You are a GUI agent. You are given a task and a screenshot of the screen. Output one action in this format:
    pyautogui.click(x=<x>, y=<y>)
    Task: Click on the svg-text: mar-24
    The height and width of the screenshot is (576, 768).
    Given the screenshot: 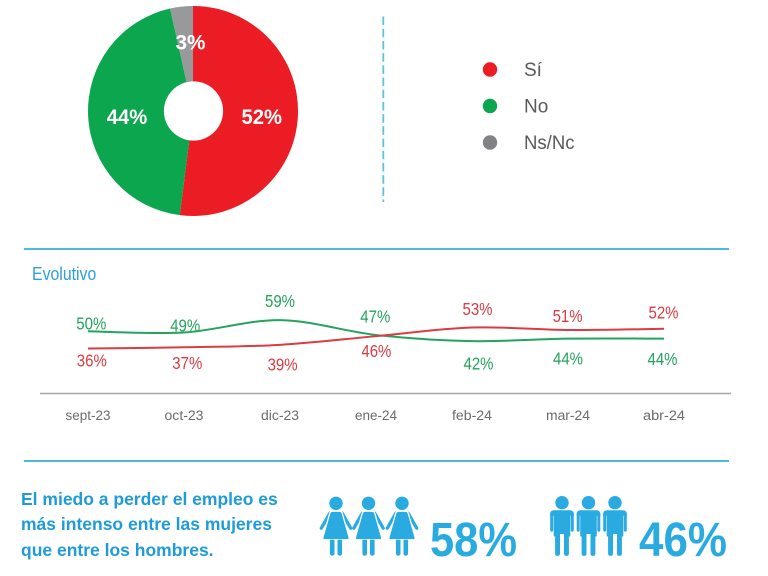 What is the action you would take?
    pyautogui.click(x=568, y=415)
    